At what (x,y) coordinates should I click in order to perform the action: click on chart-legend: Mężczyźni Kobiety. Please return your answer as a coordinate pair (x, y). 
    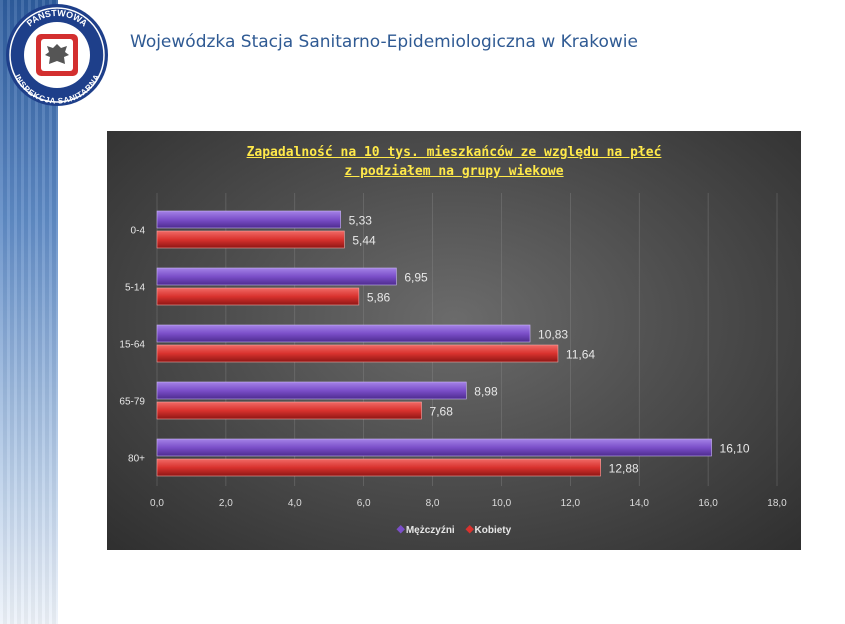
    Looking at the image, I should click on (454, 530).